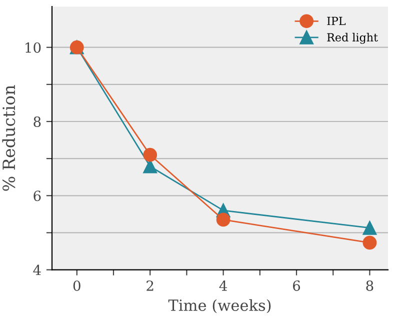  Describe the element at coordinates (37, 196) in the screenshot. I see `y-tick-label: 6` at that location.